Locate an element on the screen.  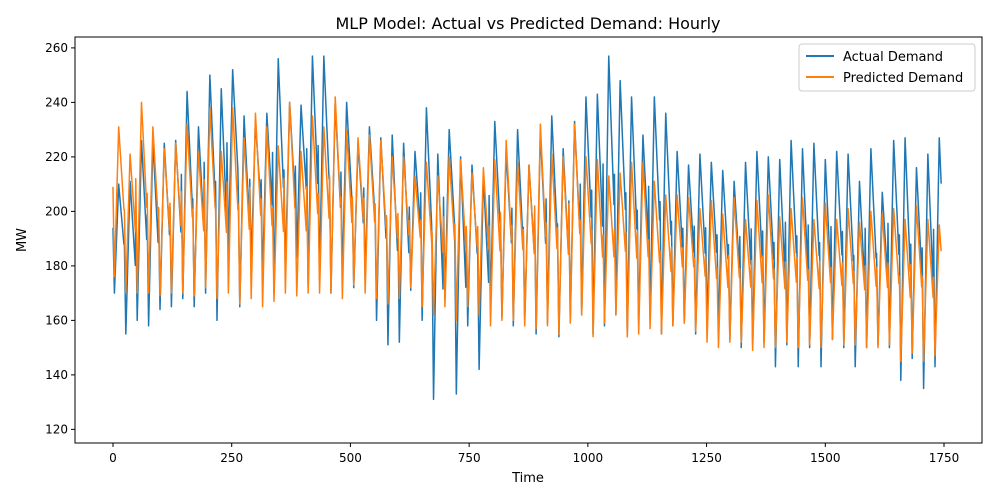
x-tick-label: 1000 is located at coordinates (588, 458).